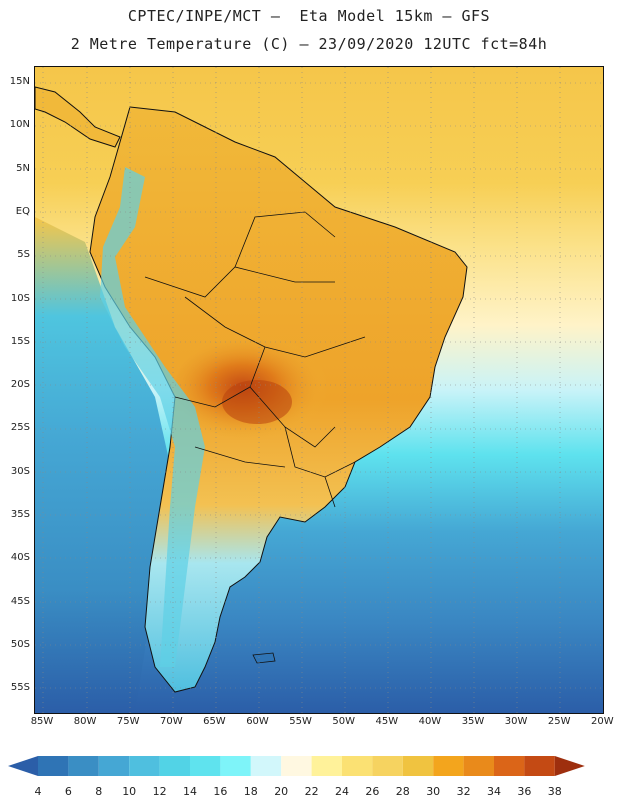 The image size is (618, 800). I want to click on lat-label: 20S, so click(20, 385).